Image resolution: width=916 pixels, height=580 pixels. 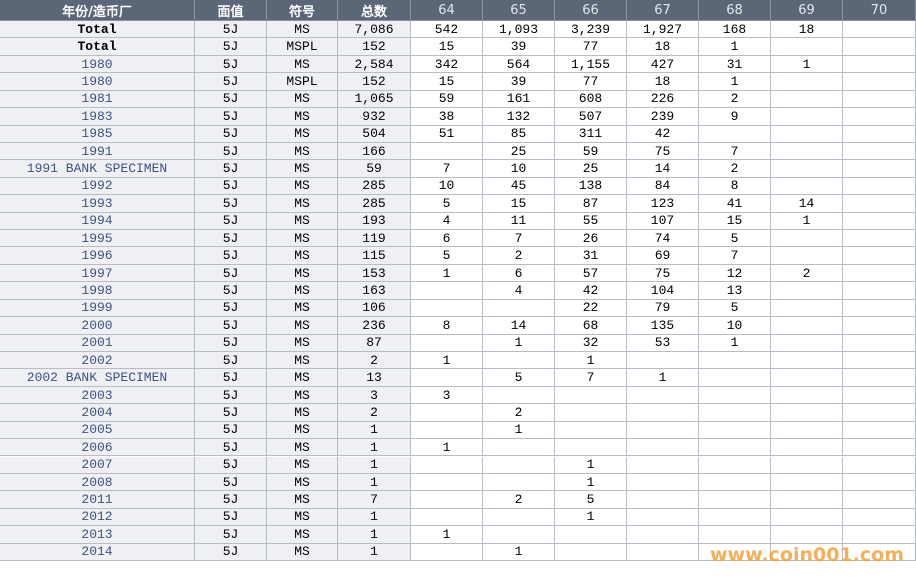 What do you see at coordinates (735, 64) in the screenshot?
I see `cell: 31` at bounding box center [735, 64].